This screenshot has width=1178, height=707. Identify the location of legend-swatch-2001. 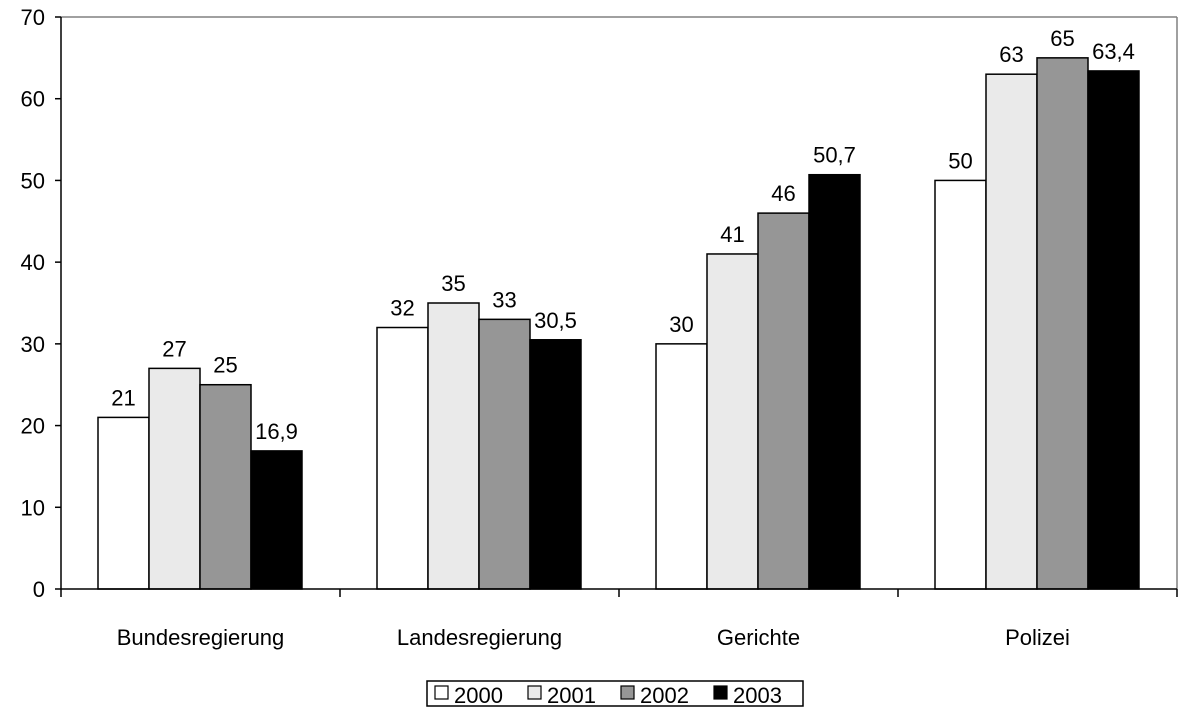
(534, 692).